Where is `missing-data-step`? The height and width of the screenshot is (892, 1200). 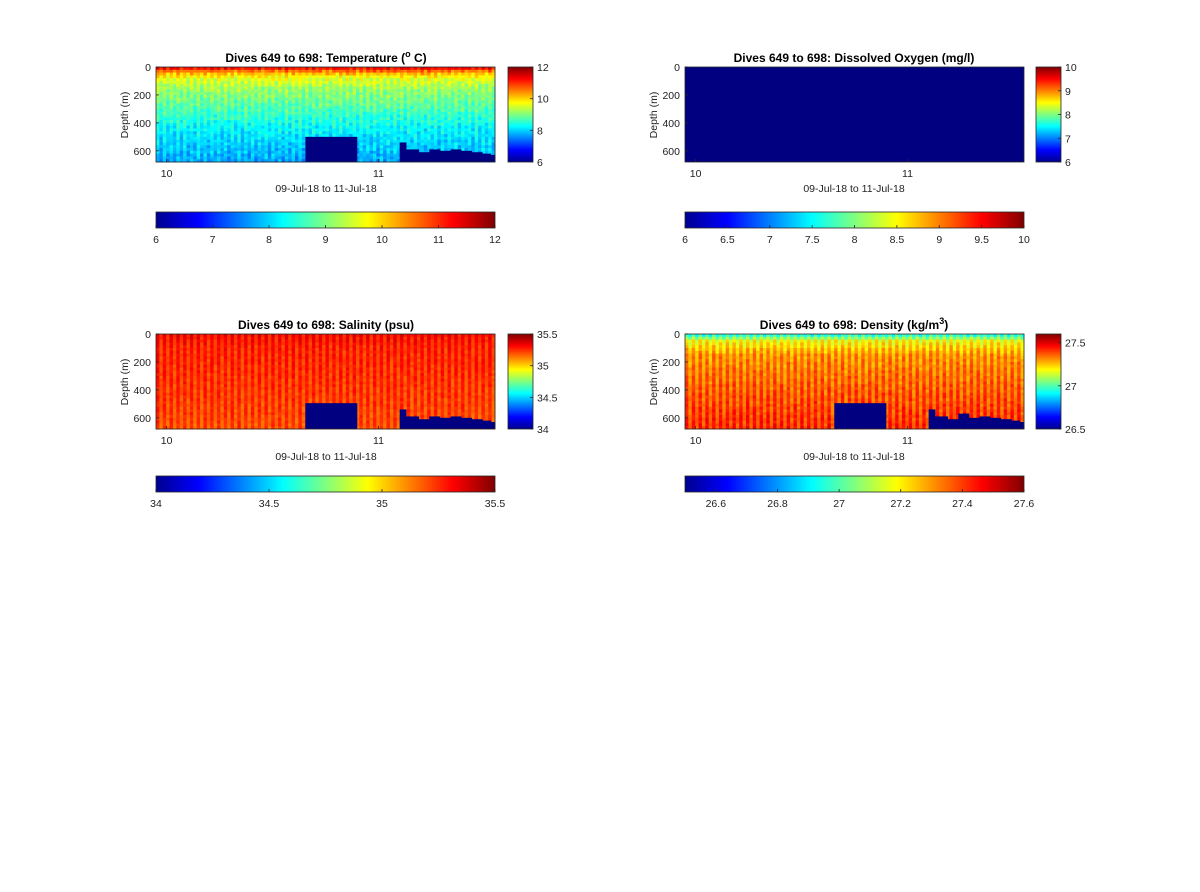 missing-data-step is located at coordinates (435, 155).